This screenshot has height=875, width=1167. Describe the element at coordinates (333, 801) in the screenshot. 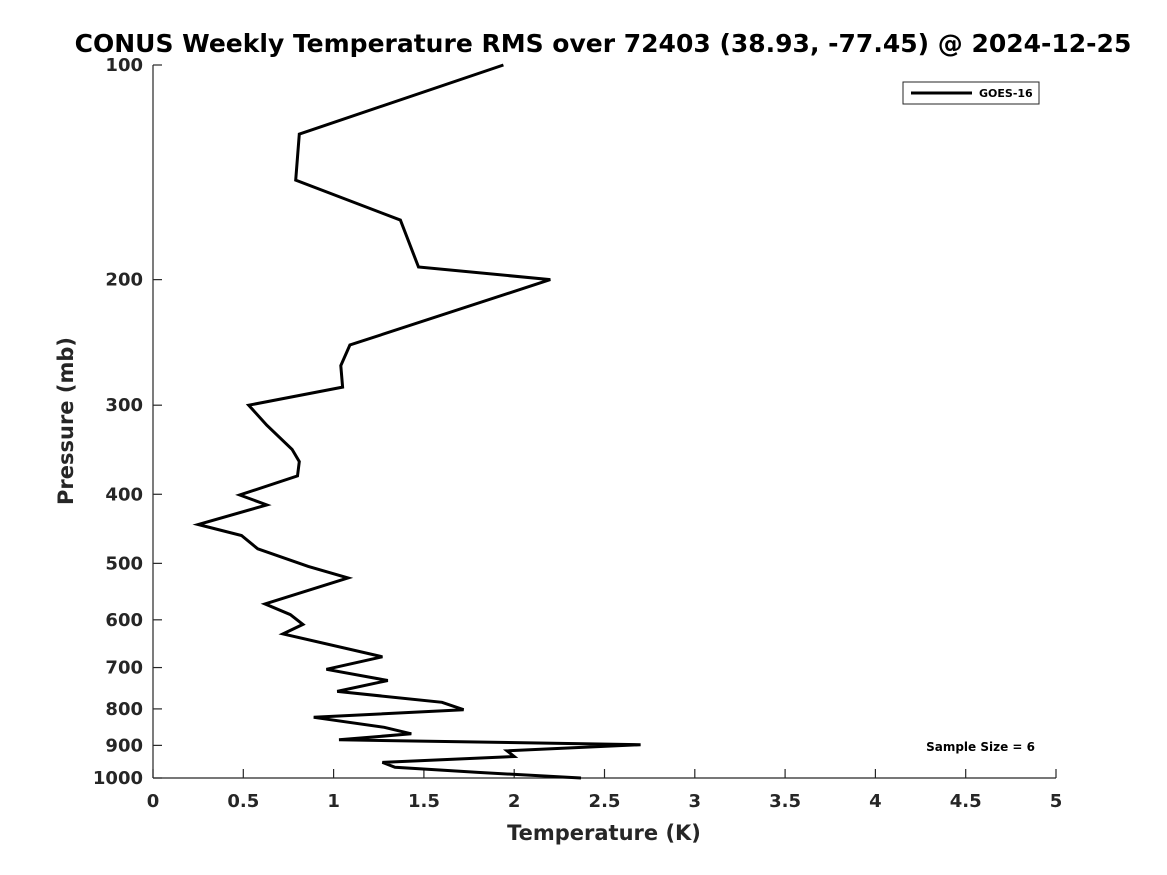

I see `x-tick-label: 1` at that location.